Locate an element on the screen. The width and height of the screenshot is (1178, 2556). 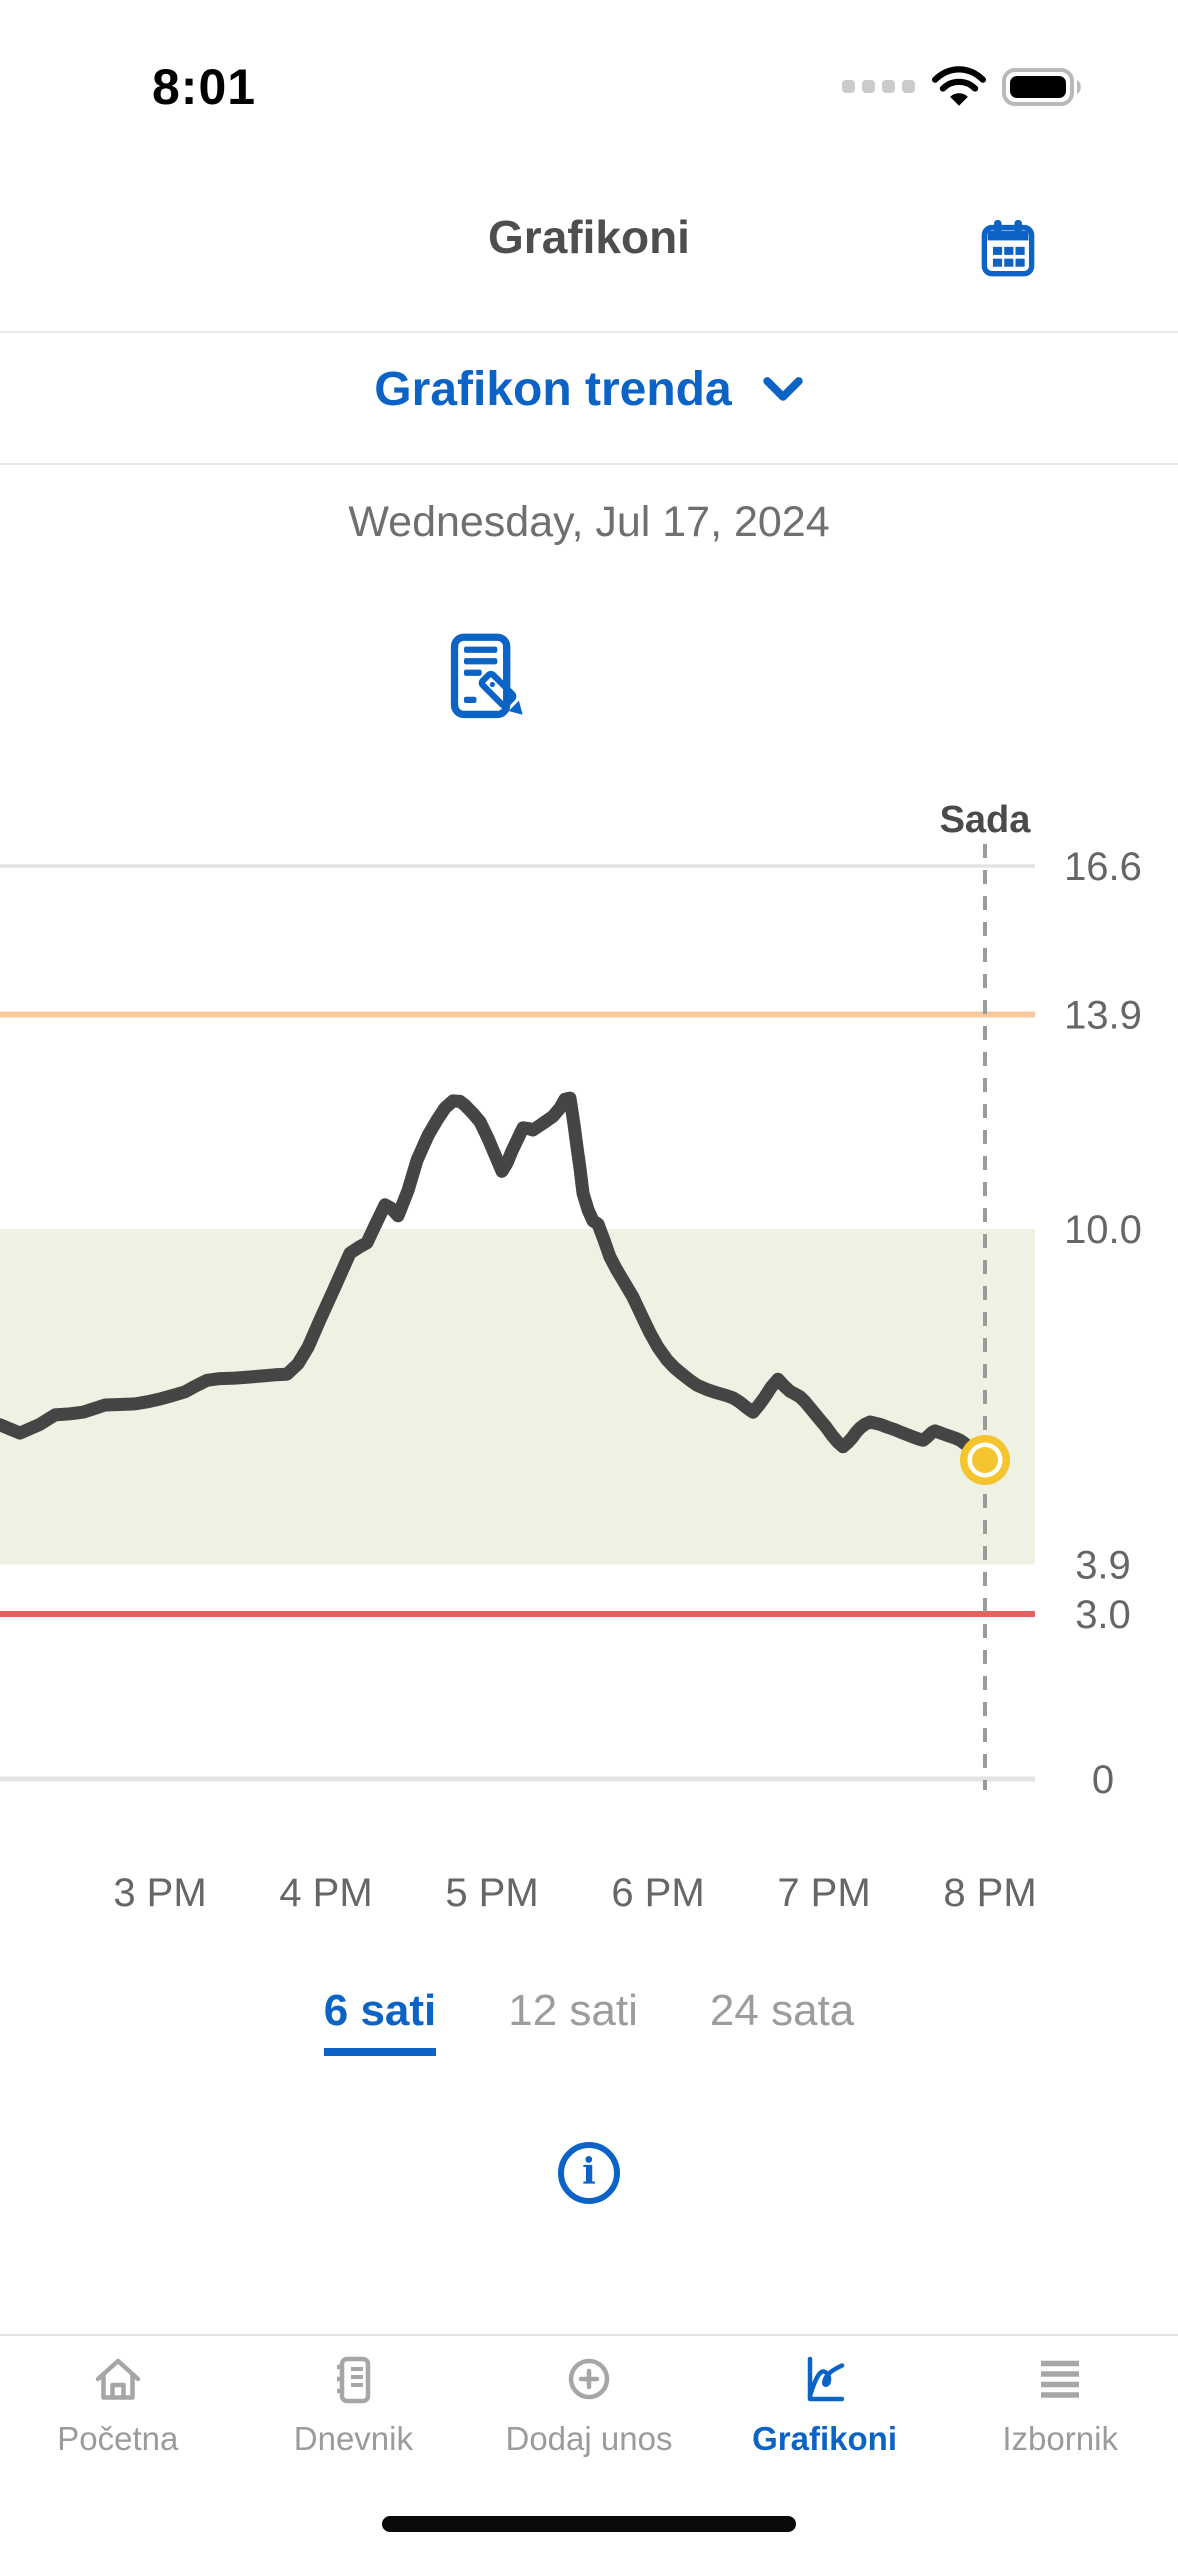
edit-notes-button is located at coordinates (490, 680).